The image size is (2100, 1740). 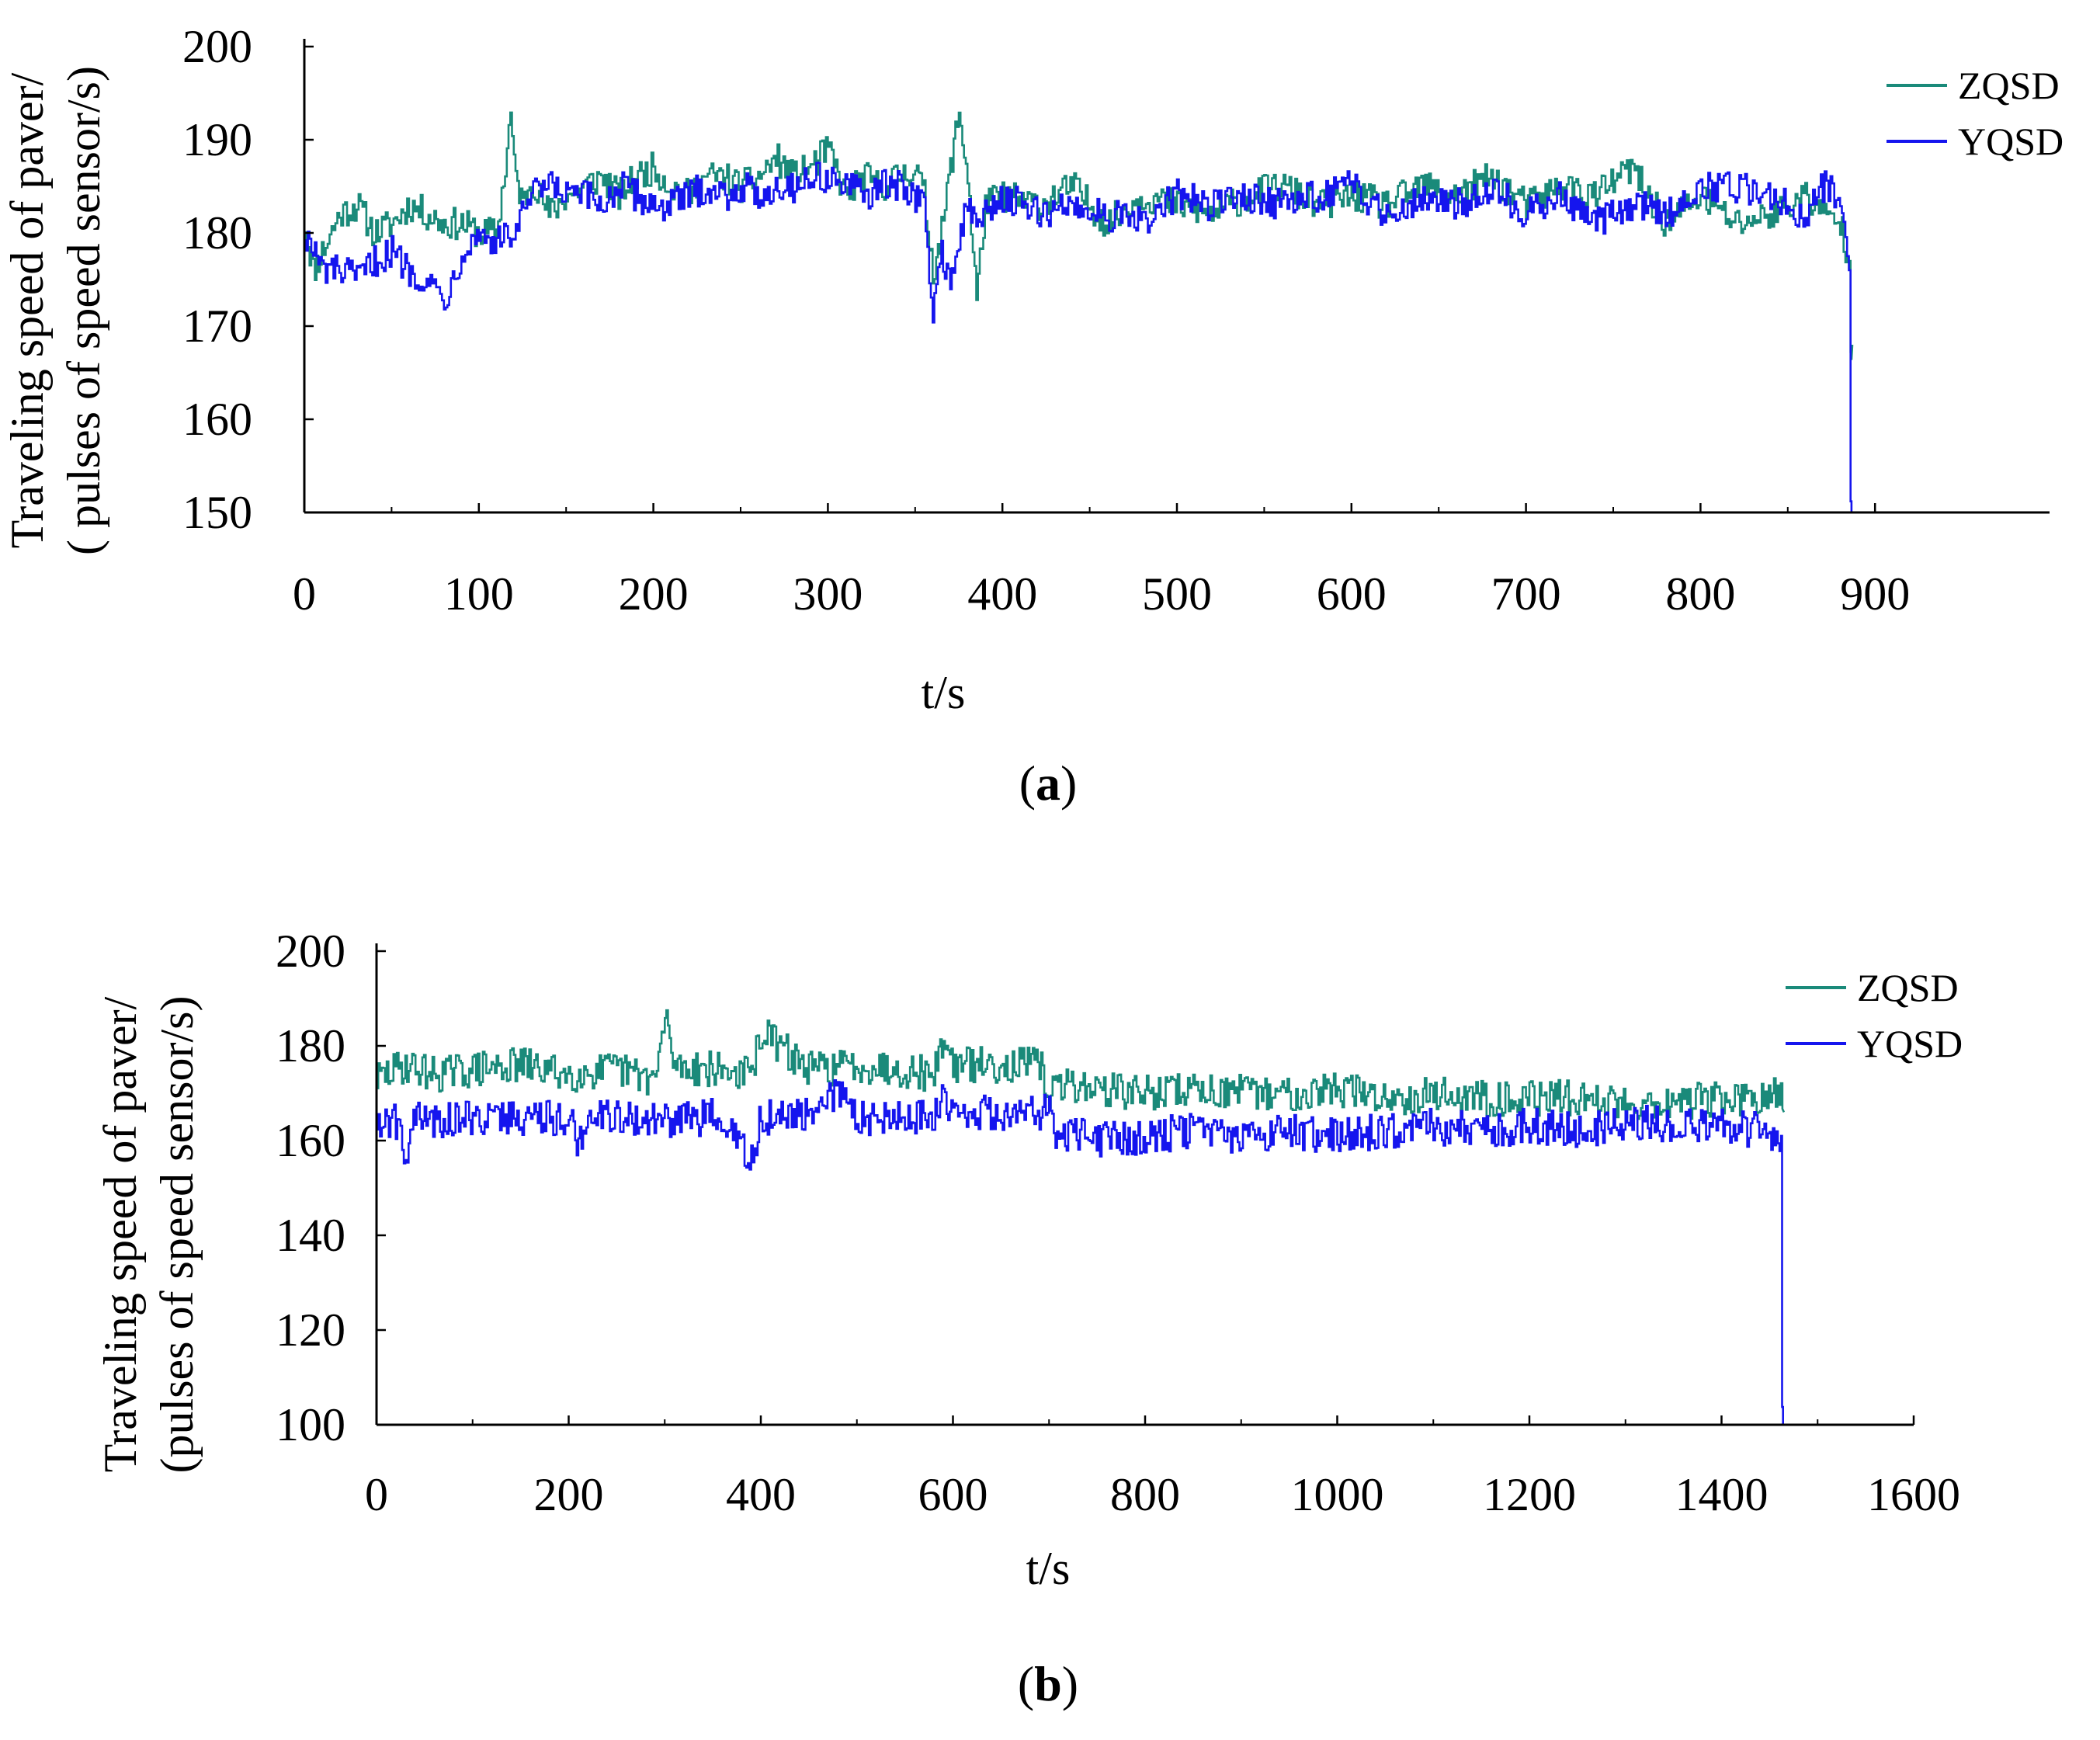 I want to click on x-tick-label: 900, so click(x=1875, y=594).